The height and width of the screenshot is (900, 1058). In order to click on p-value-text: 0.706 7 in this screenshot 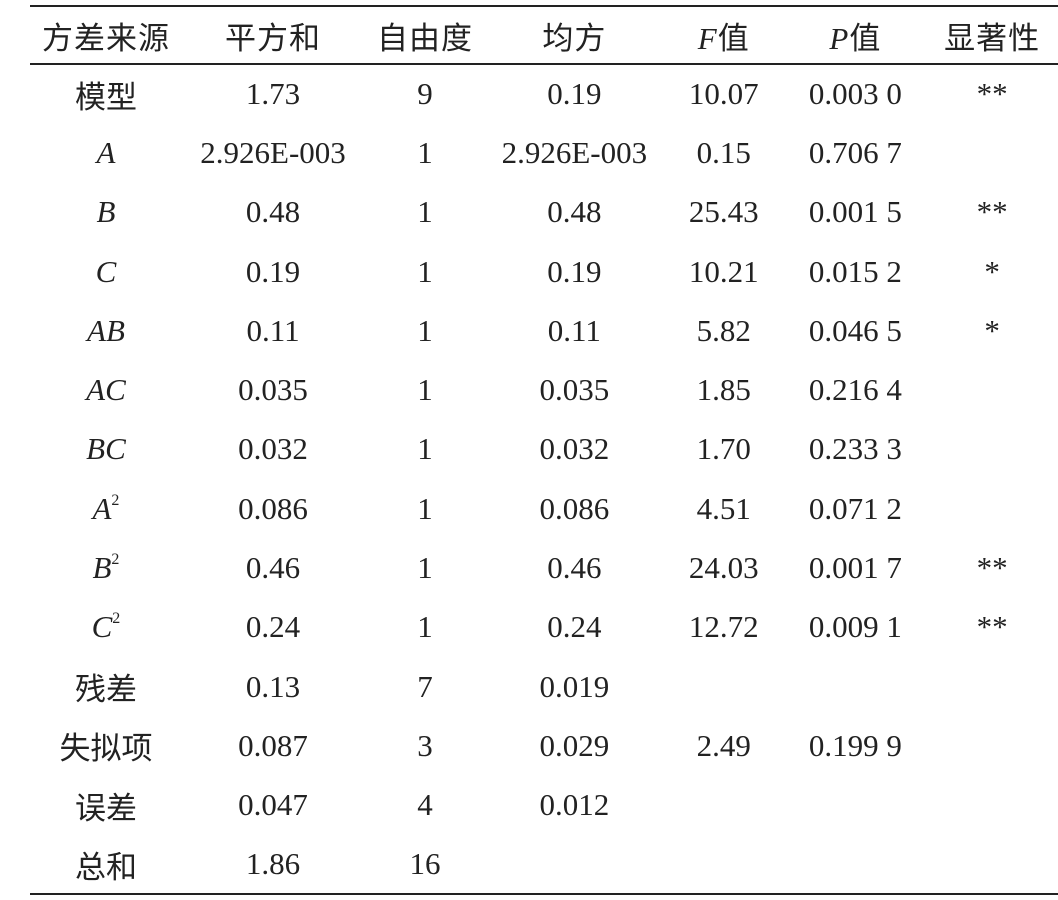, I will do `click(855, 152)`.